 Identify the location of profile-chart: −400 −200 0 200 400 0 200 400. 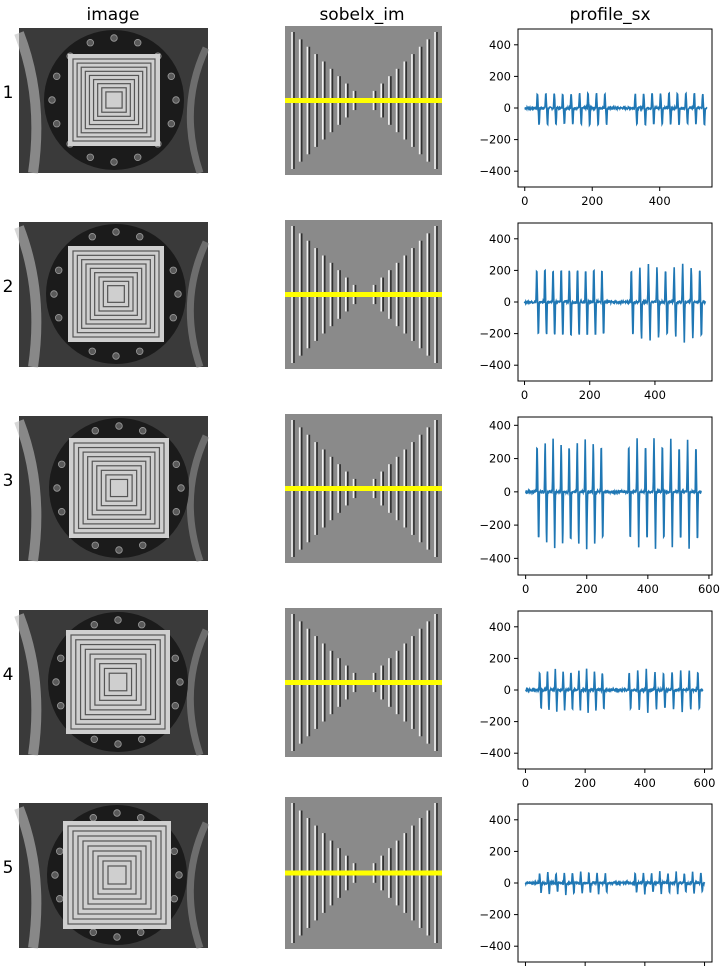
(596, 312).